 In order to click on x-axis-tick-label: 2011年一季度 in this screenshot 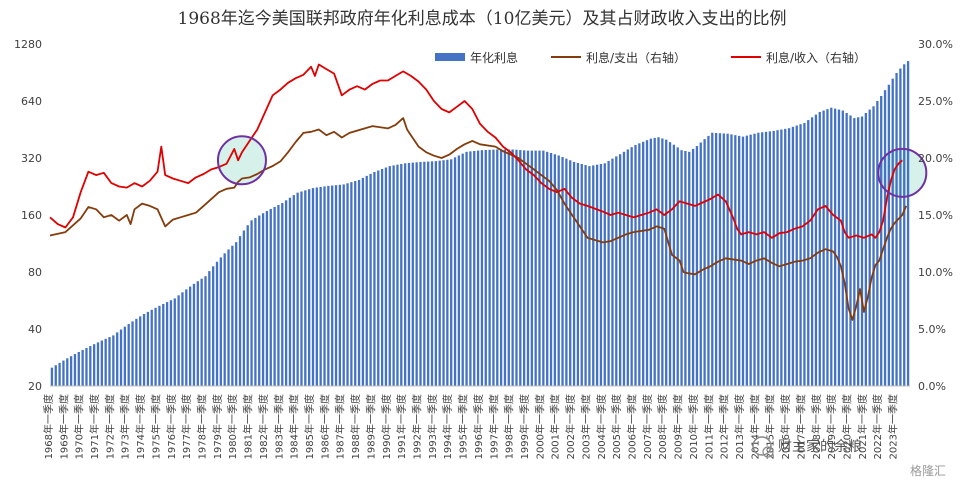, I will do `click(708, 426)`.